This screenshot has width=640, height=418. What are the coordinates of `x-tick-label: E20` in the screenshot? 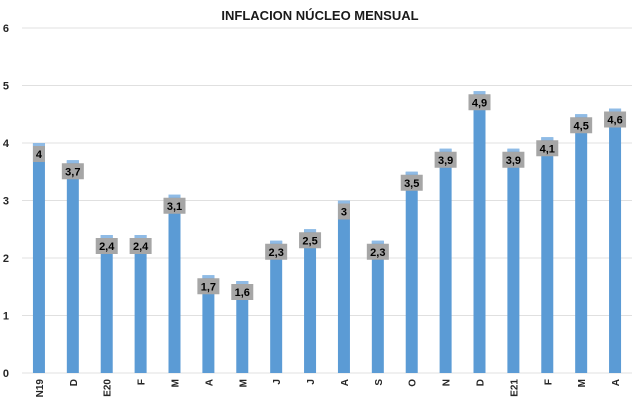 It's located at (108, 388).